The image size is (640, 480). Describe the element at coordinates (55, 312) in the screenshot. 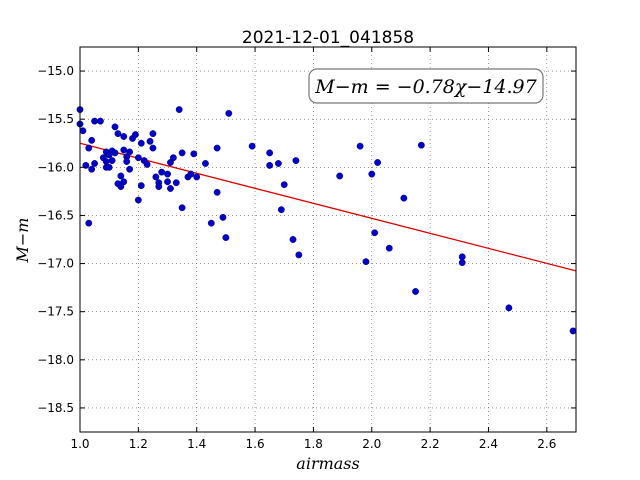

I see `y-tick-label: −17.5` at that location.